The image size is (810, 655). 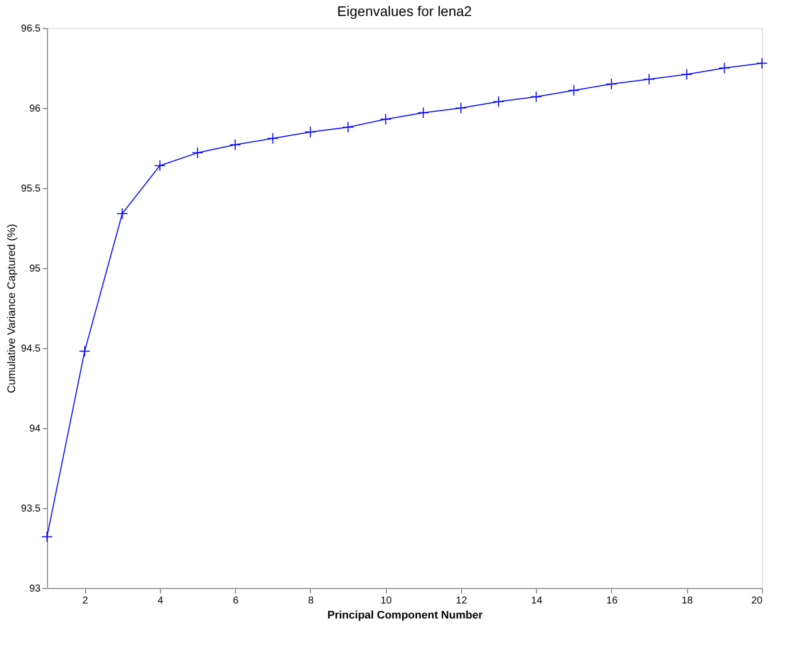 What do you see at coordinates (12, 309) in the screenshot?
I see `y-axis-title: Cumulative Variance Captured (%)` at bounding box center [12, 309].